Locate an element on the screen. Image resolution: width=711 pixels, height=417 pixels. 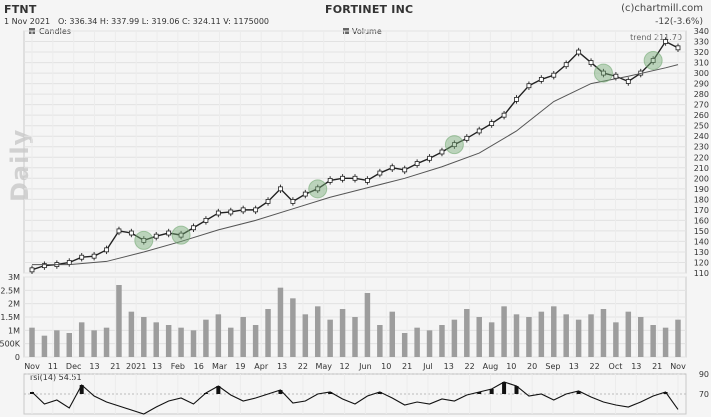
price-tick-label: 140 is located at coordinates (701, 241).